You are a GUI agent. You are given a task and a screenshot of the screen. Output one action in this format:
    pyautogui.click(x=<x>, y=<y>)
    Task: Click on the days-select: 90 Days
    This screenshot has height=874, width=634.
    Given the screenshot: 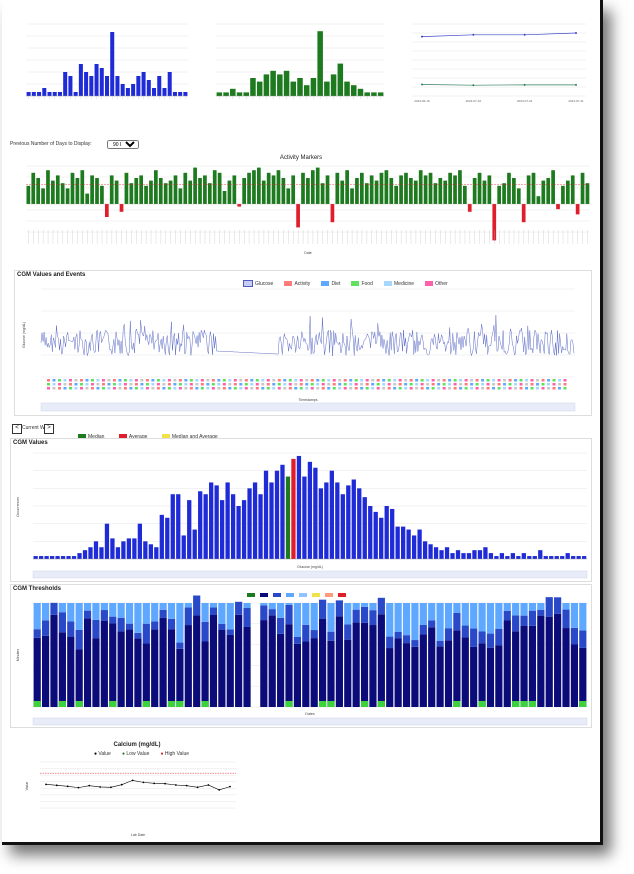 What is the action you would take?
    pyautogui.click(x=123, y=144)
    